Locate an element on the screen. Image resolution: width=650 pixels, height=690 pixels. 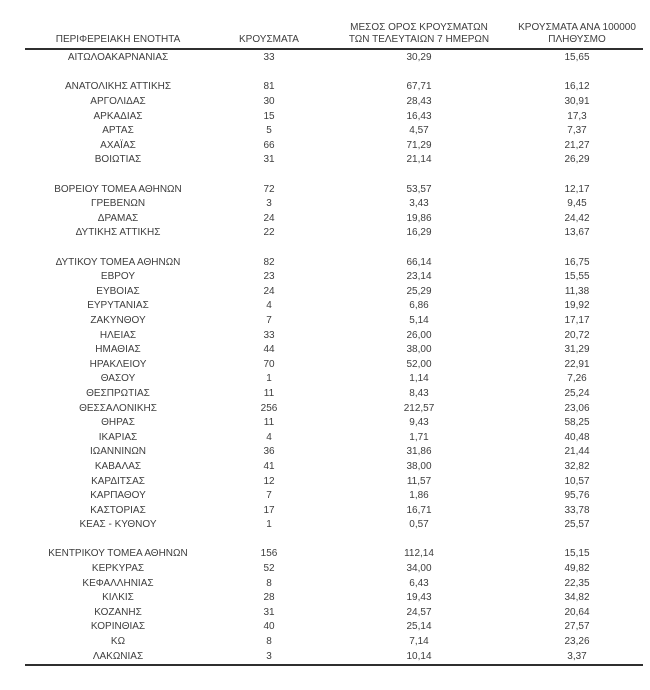
avg7-cell: 6,43 is located at coordinates (419, 583).